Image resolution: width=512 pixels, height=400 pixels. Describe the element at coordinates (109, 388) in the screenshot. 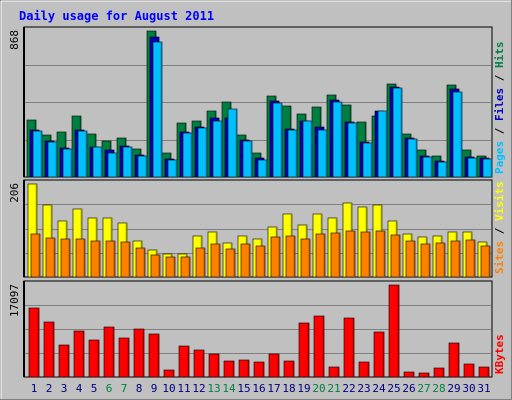

I see `day-label-6: 6` at that location.